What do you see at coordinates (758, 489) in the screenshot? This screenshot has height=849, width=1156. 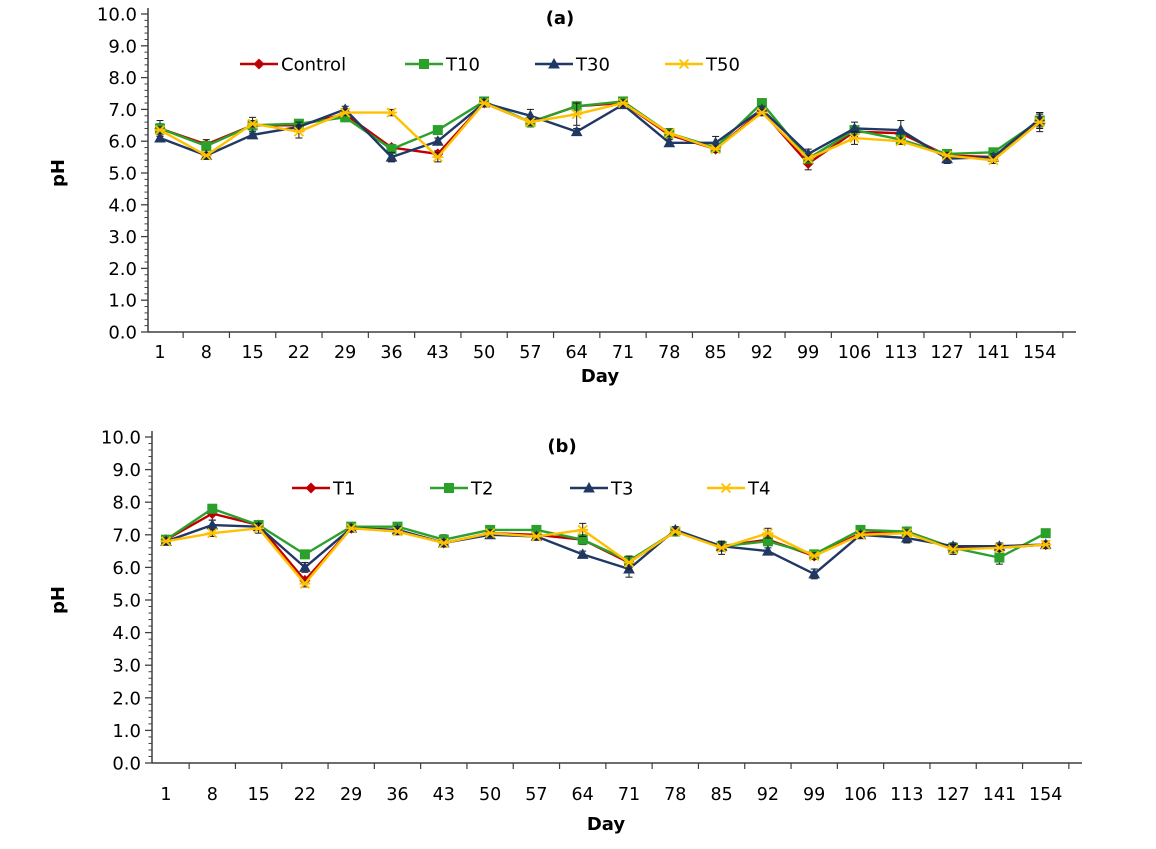 I see `legend-item-label: T4` at bounding box center [758, 489].